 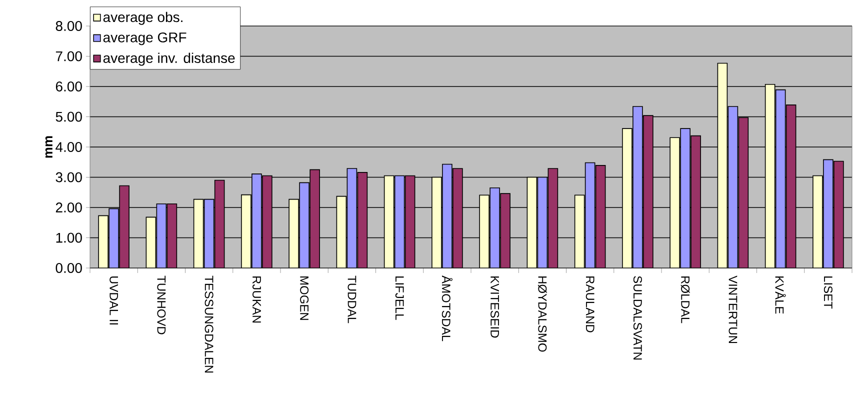 I want to click on x-tick-label: TUDDAL, so click(x=352, y=300).